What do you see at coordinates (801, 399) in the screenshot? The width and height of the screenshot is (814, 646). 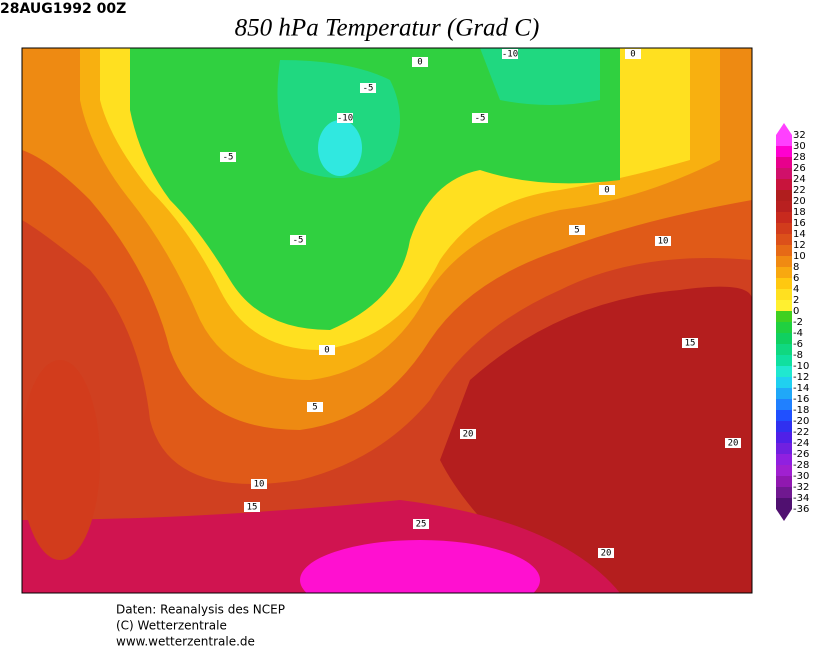 I see `colorbar-tick-label: -16` at bounding box center [801, 399].